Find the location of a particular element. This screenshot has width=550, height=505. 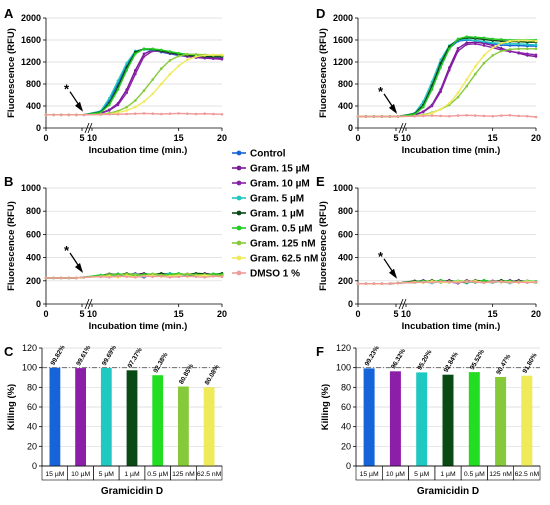

category-label: 62.5 nM is located at coordinates (209, 474).